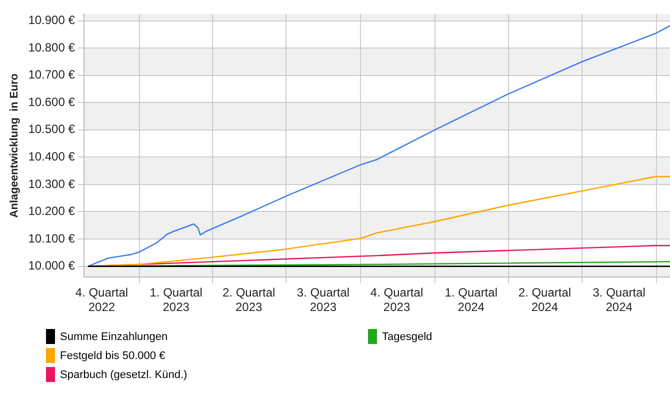 The image size is (670, 405). Describe the element at coordinates (14, 145) in the screenshot. I see `y-axis-title: Anlageentwicklung in Euro` at that location.